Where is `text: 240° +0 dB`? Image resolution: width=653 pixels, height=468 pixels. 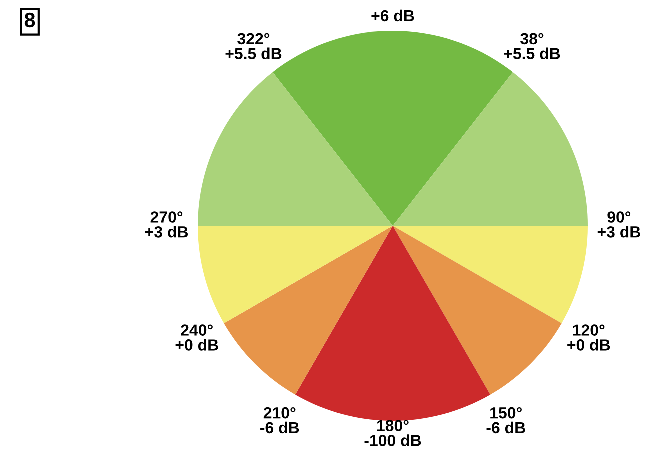 text: 240° +0 dB is located at coordinates (197, 337).